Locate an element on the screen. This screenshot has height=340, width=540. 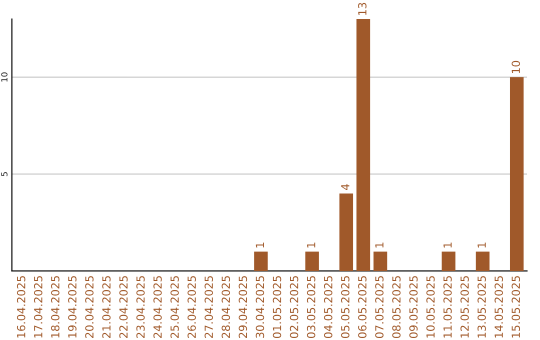
x-tick-label: 17.04.2025 is located at coordinates (38, 307).